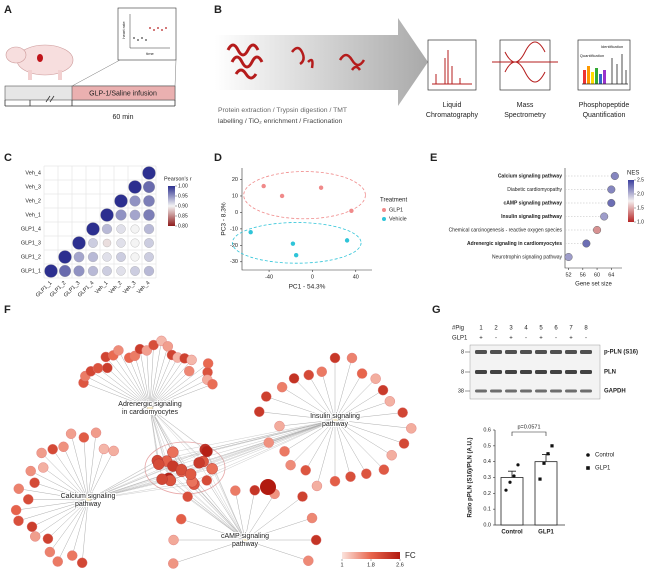  What do you see at coordinates (593, 285) in the screenshot?
I see `x-axis-label: Gene set size` at bounding box center [593, 285].